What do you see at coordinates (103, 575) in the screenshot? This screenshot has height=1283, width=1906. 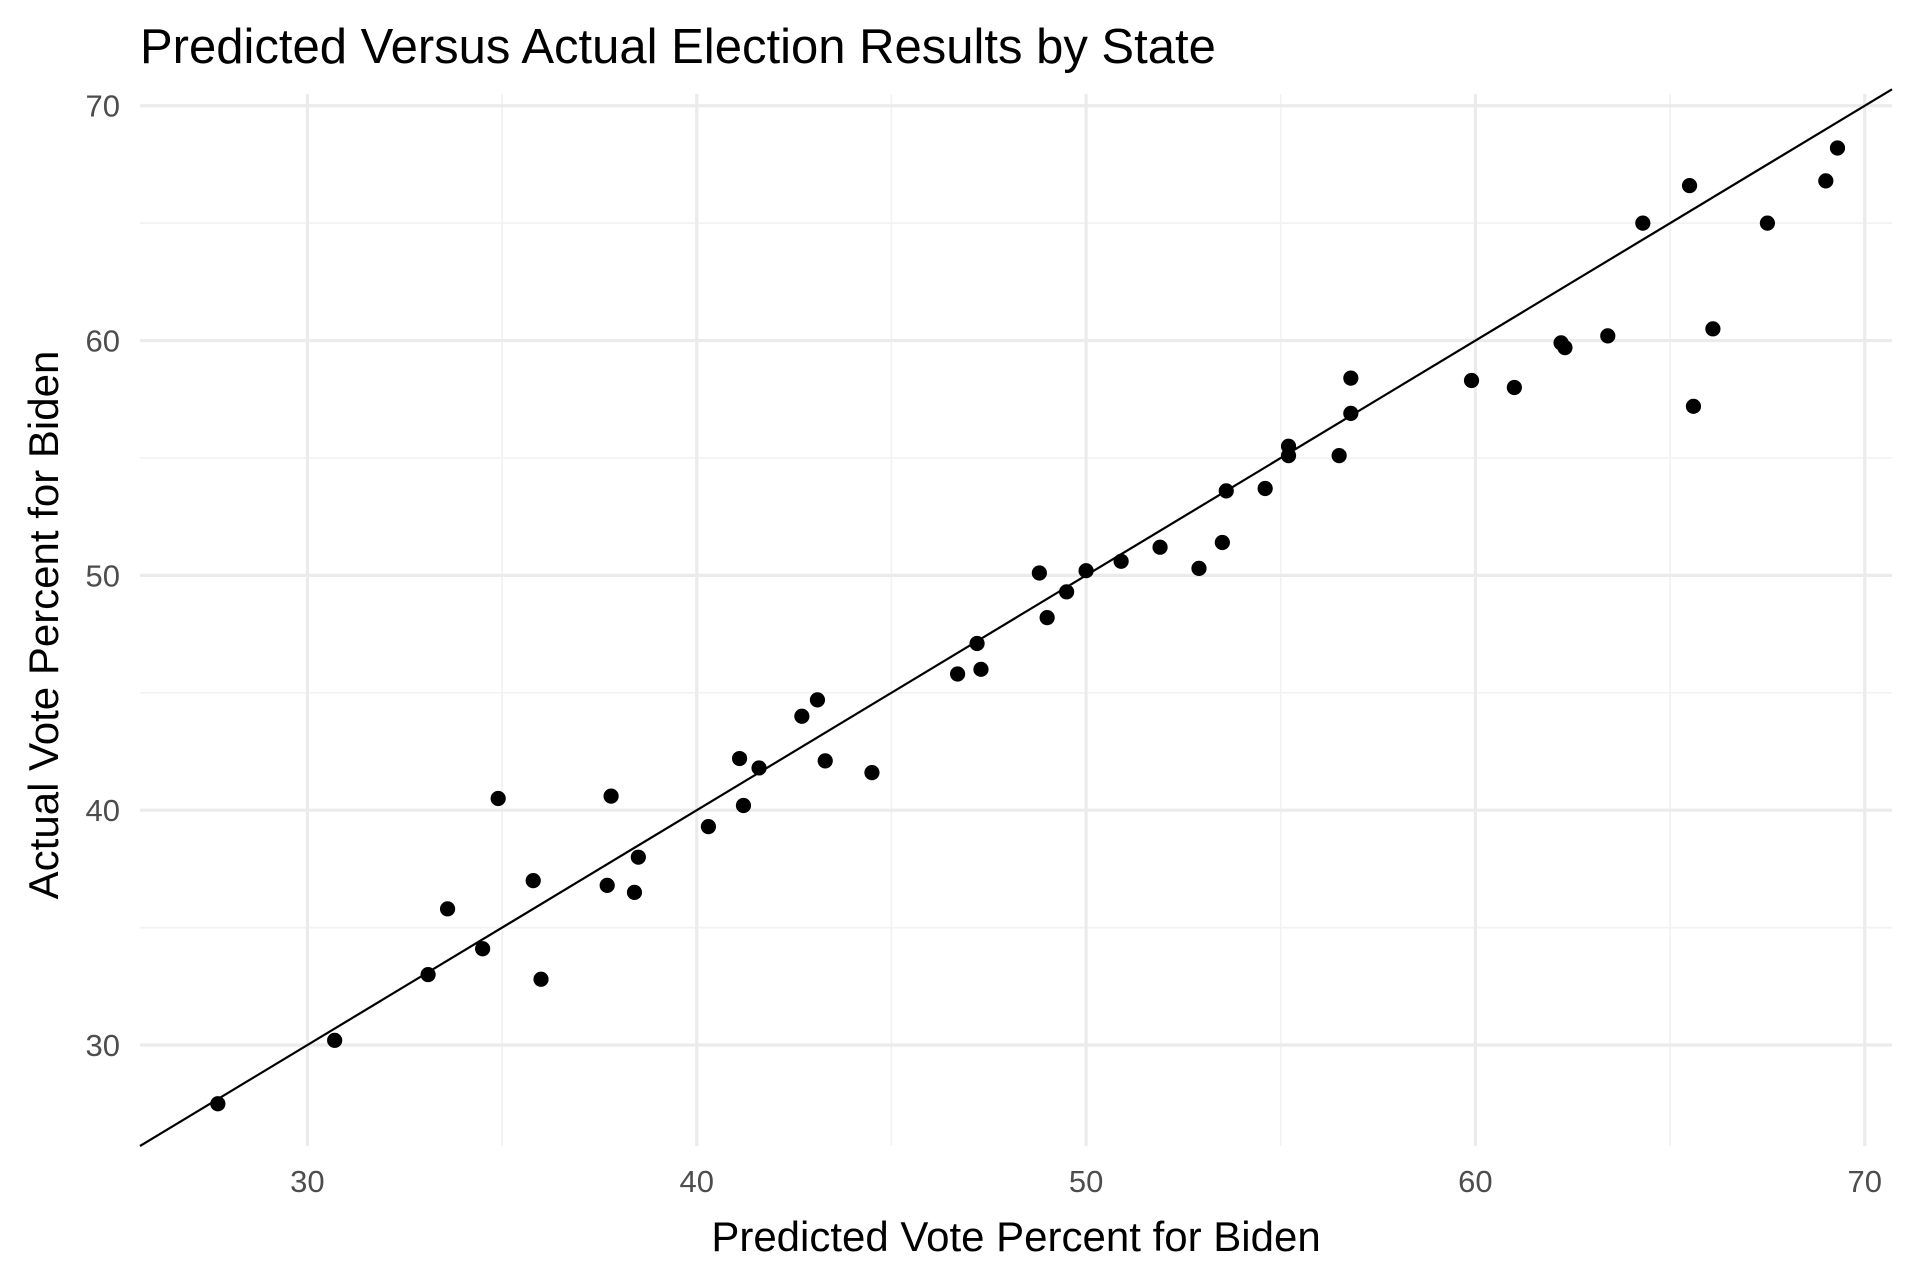 I see `y-tick-label: 50` at bounding box center [103, 575].